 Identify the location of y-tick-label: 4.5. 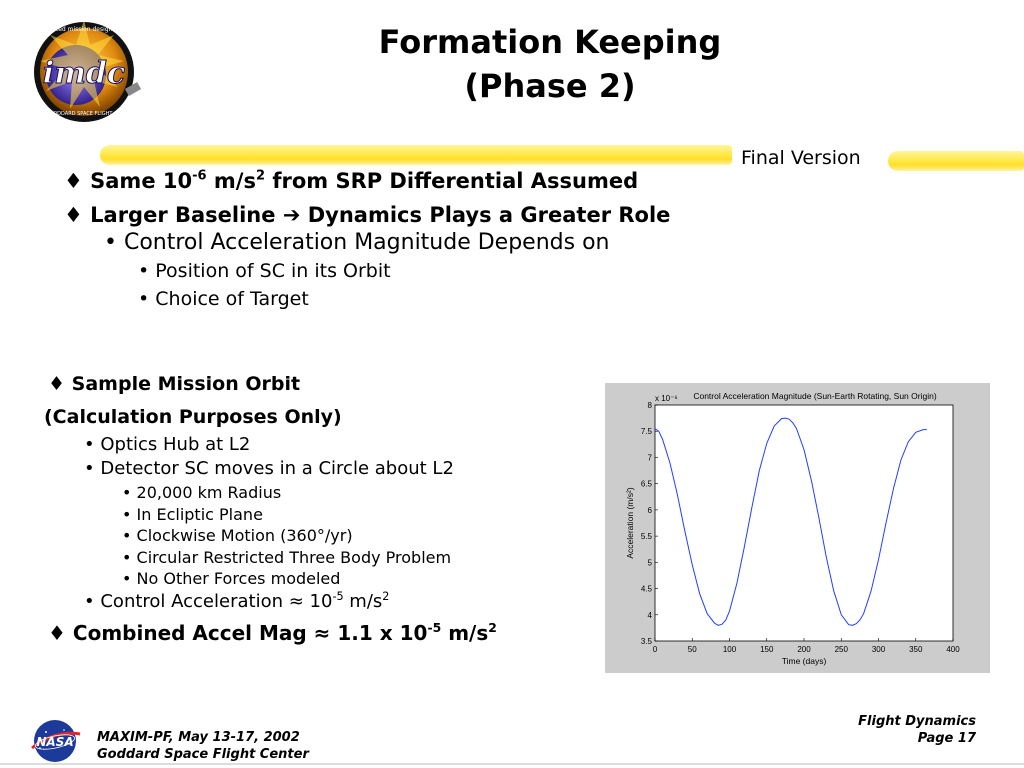
(647, 589).